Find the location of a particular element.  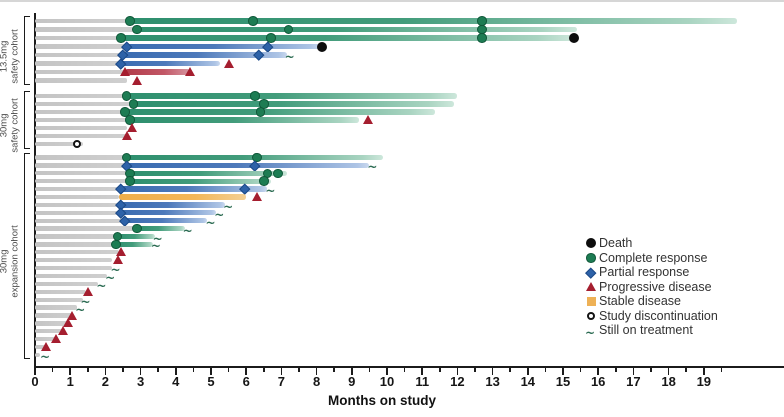

partial-response-marker is located at coordinates (258, 55).